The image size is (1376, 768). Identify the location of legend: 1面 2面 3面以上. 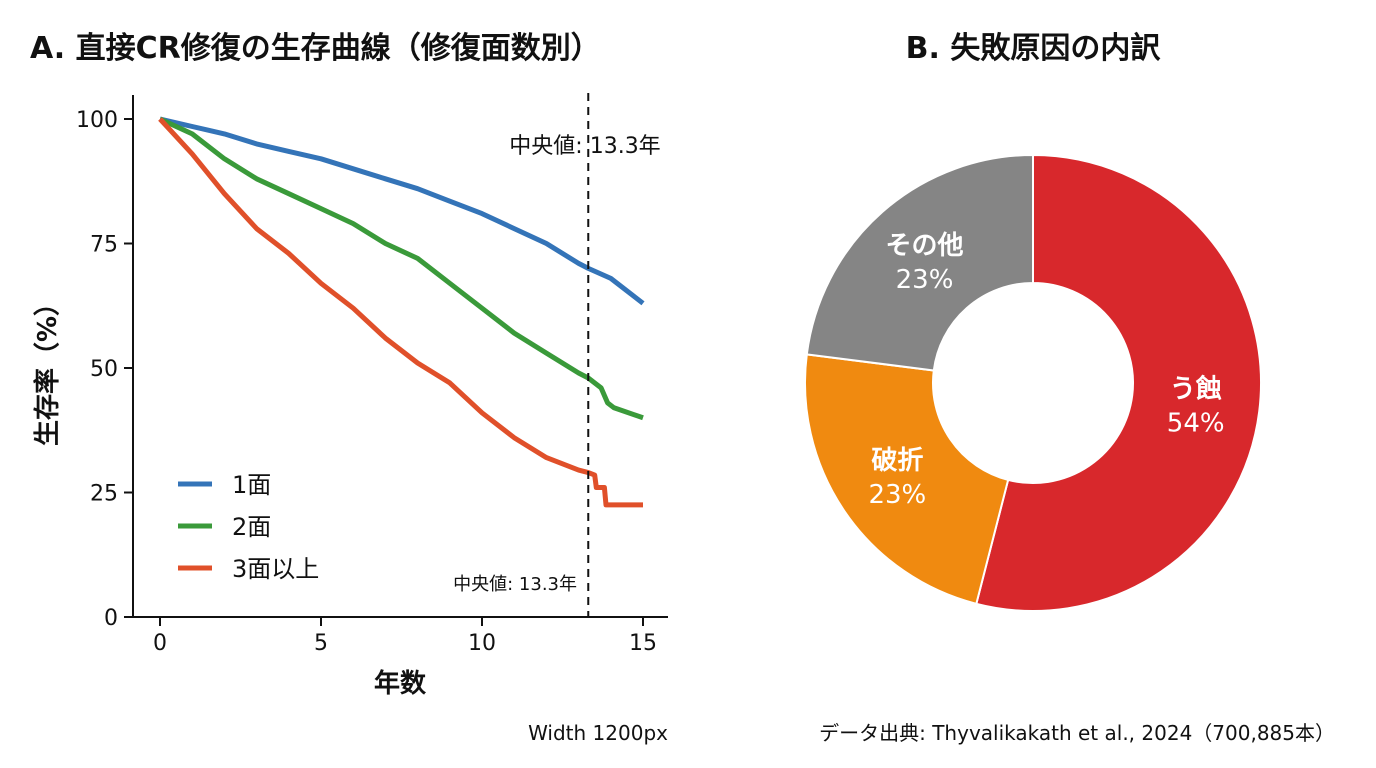
(248, 527).